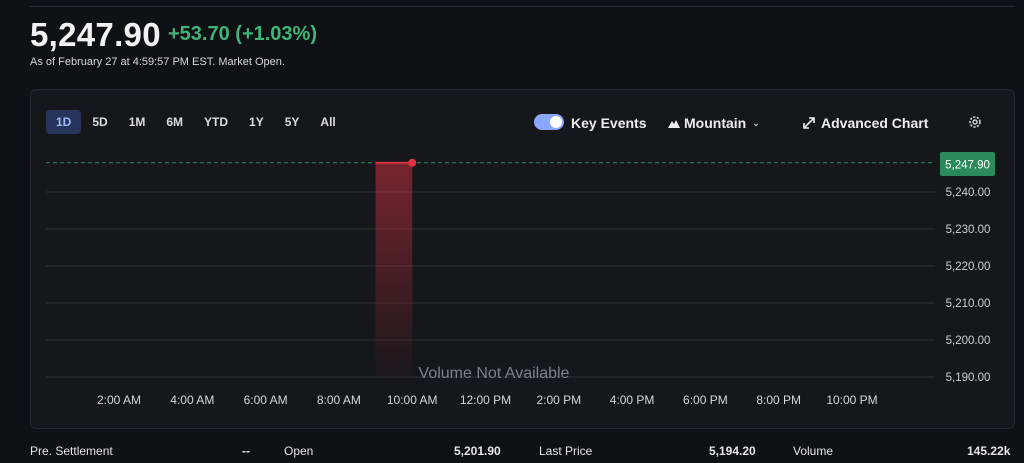  What do you see at coordinates (175, 122) in the screenshot?
I see `range-6m: 6M` at bounding box center [175, 122].